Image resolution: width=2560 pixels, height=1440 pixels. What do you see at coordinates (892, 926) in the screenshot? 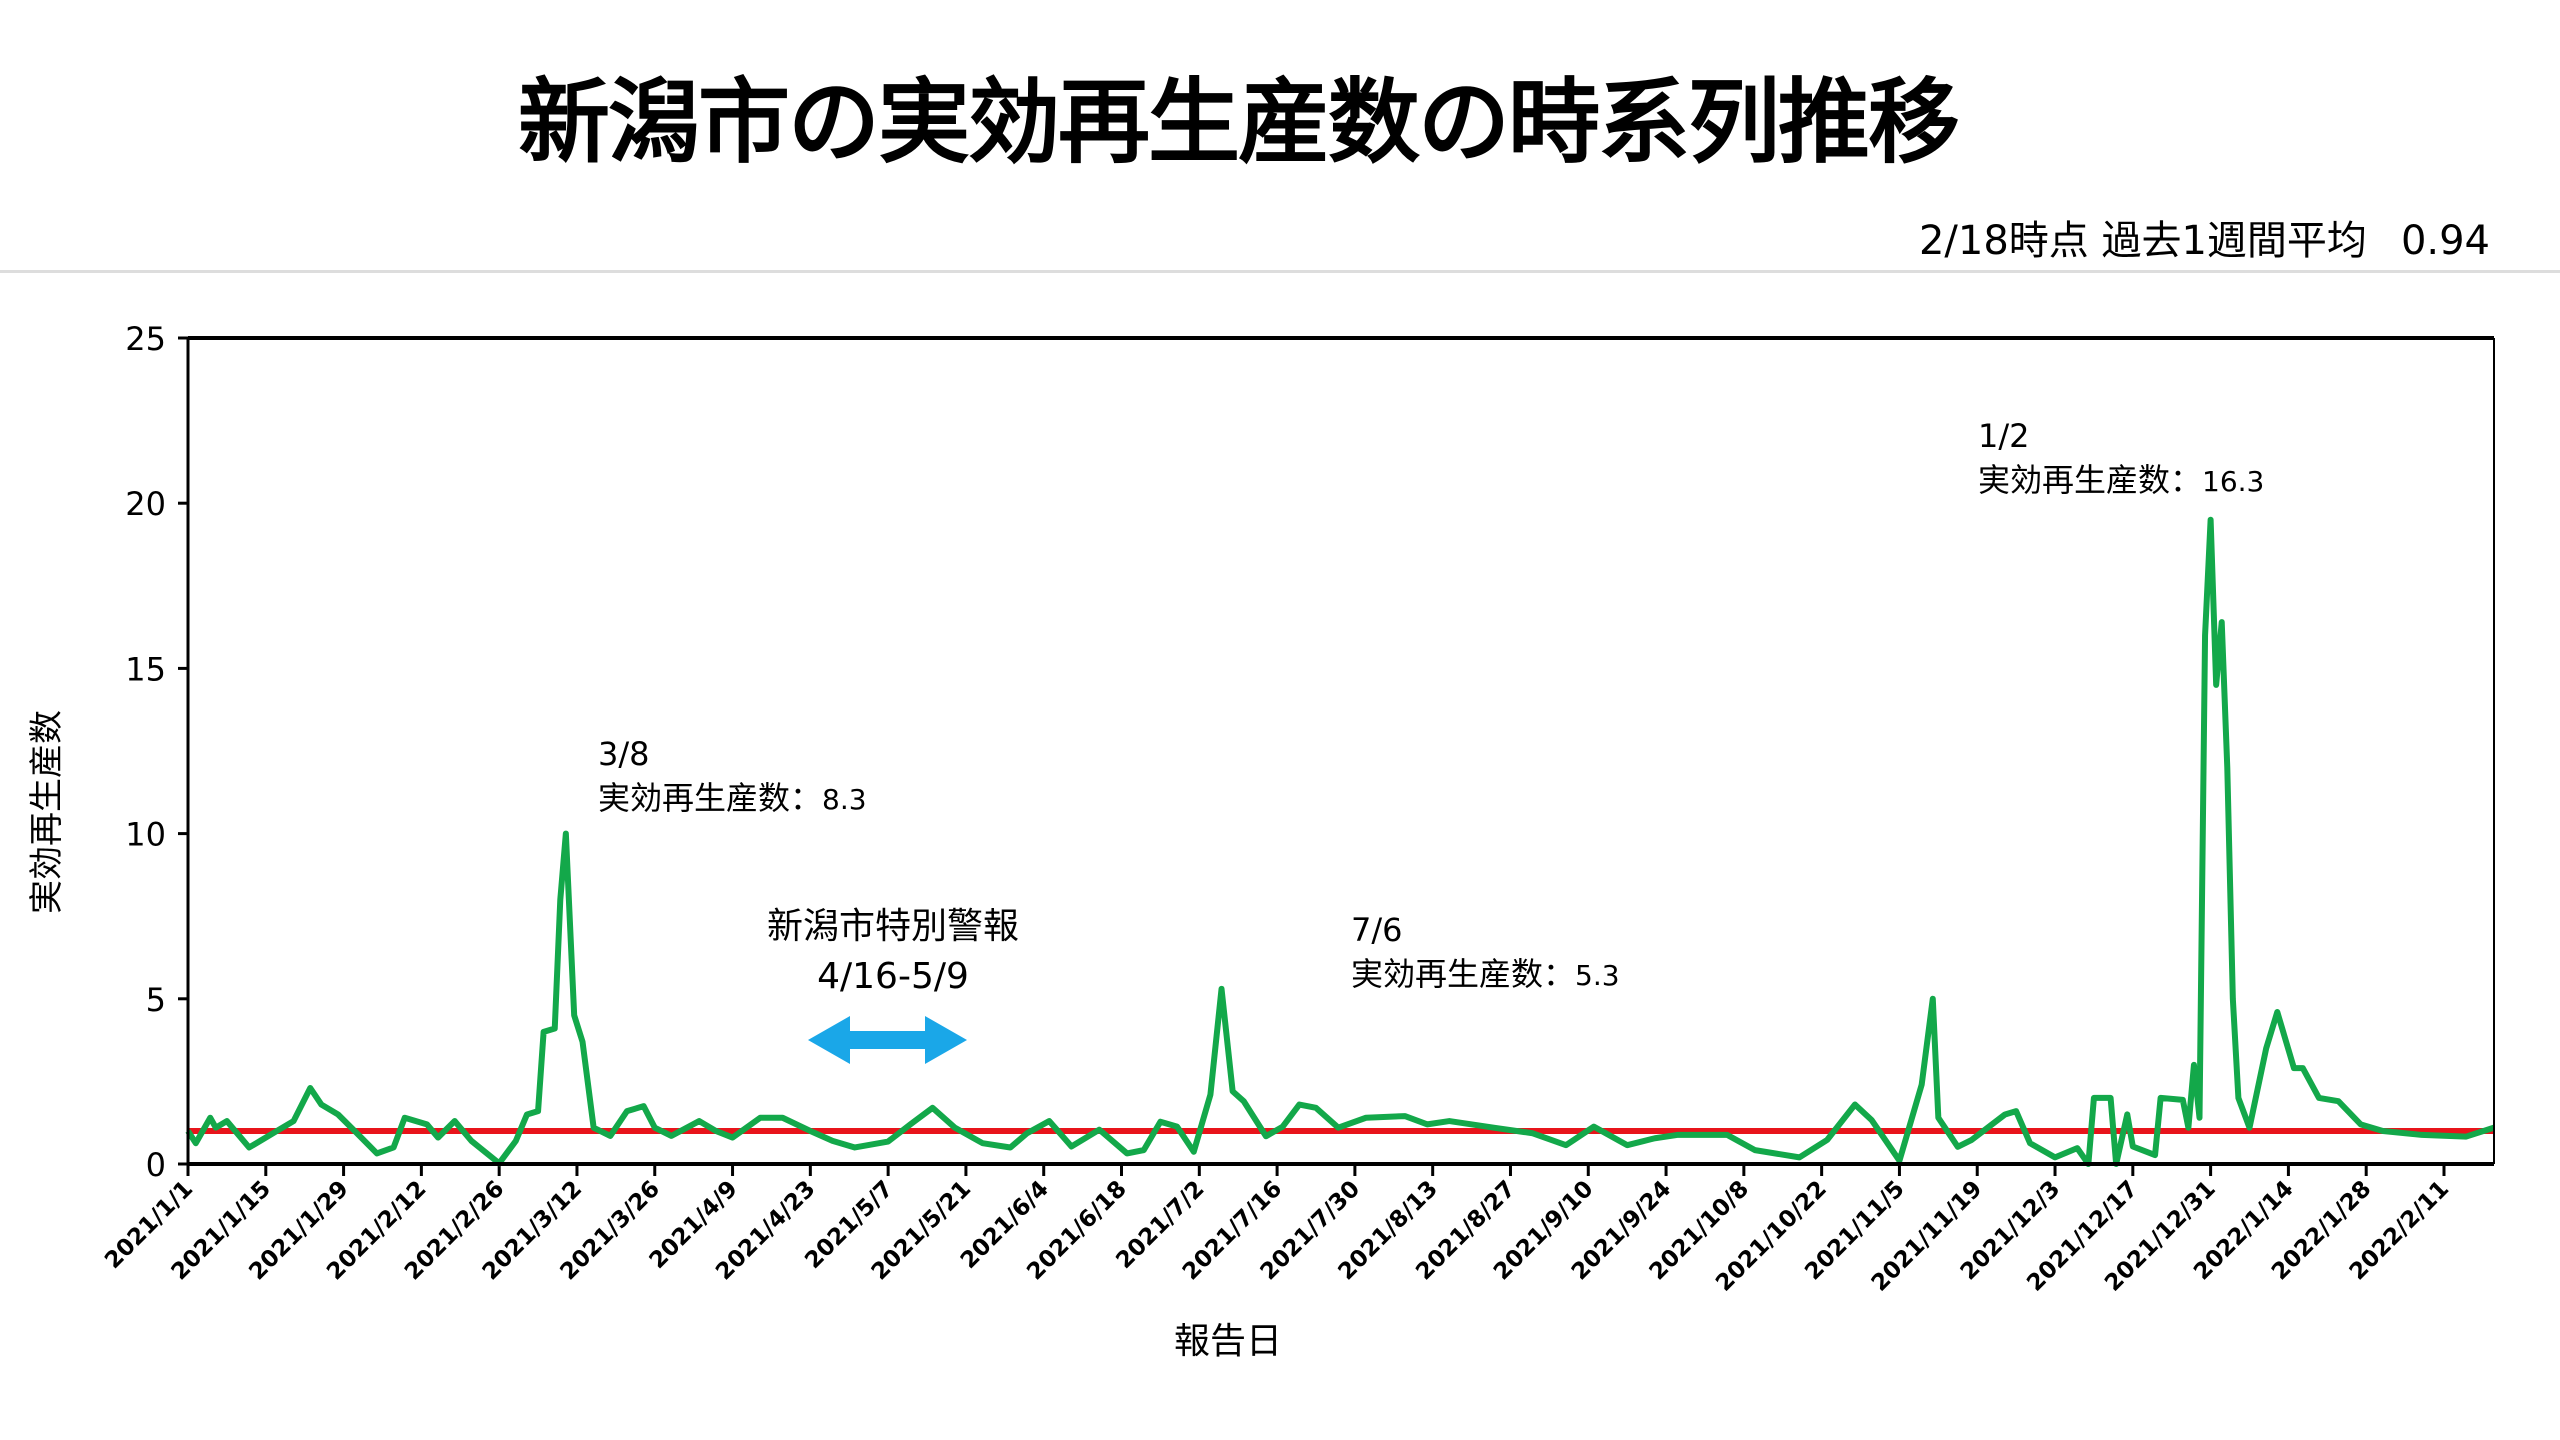
I see `special-warning-title: 新潟市特別警報` at bounding box center [892, 926].